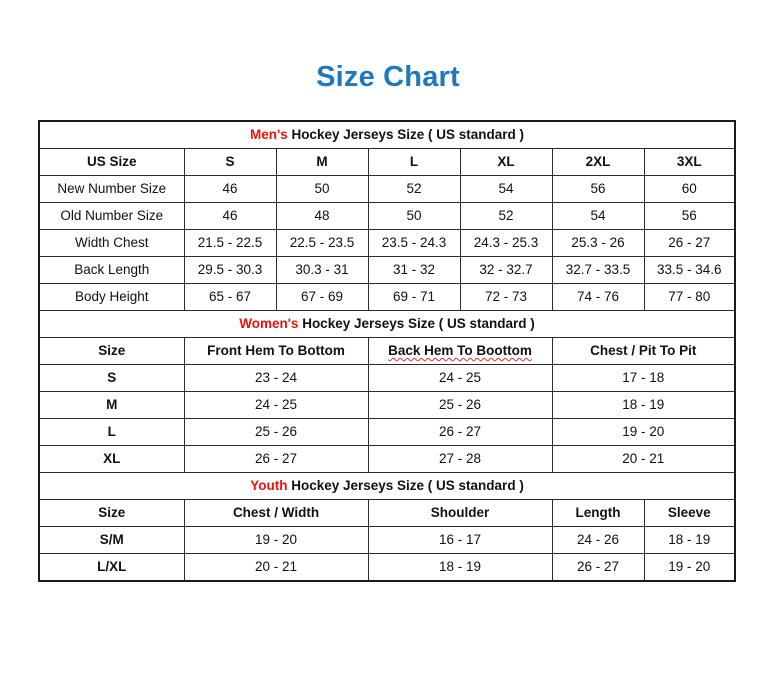 This screenshot has height=692, width=776. What do you see at coordinates (598, 297) in the screenshot?
I see `cell-mens-4-4: 74 - 76` at bounding box center [598, 297].